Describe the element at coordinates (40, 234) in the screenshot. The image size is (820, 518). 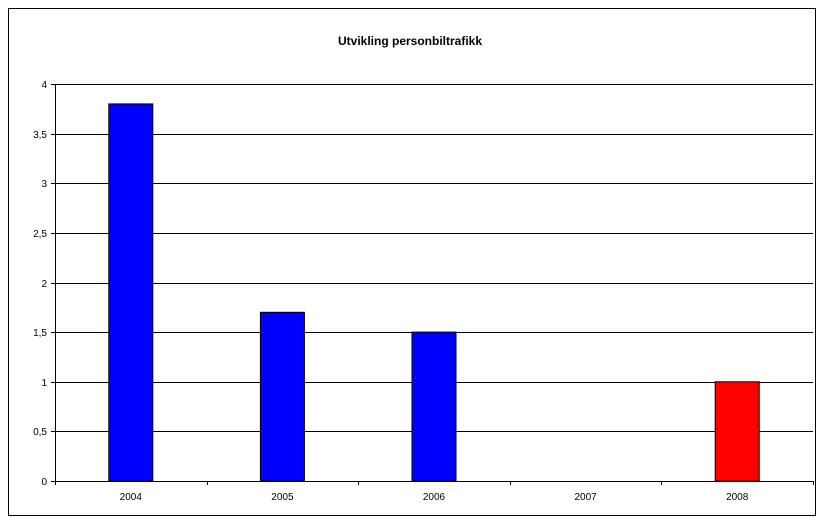
I see `y-tick-label: 2,5` at that location.